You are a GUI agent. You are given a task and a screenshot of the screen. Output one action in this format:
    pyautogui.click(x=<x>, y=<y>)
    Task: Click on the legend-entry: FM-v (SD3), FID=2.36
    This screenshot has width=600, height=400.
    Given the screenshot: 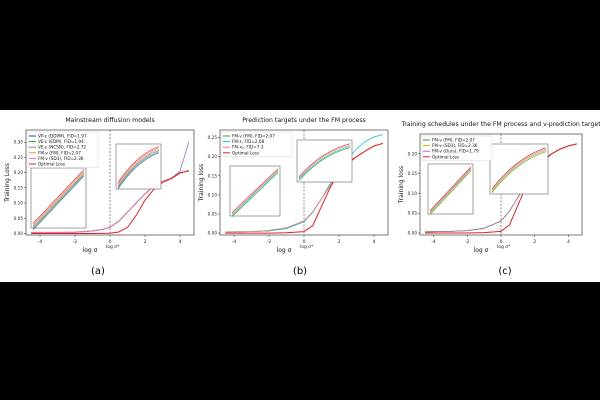 What is the action you would take?
    pyautogui.click(x=455, y=145)
    